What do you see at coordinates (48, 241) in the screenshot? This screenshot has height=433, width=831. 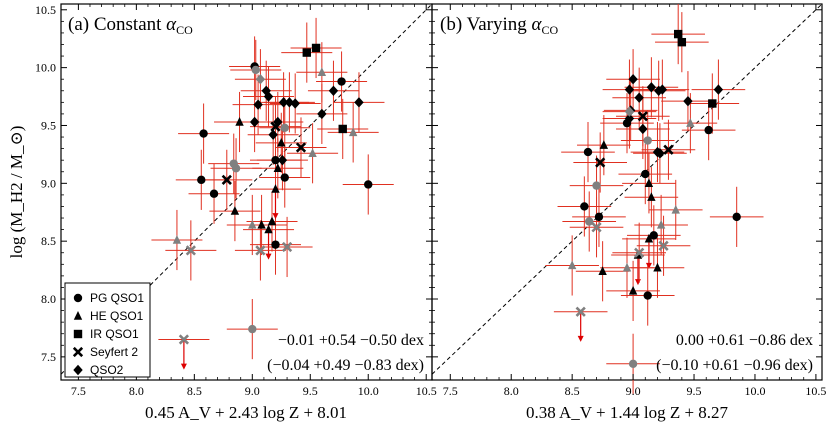 I see `y-tick-label: 8.5` at bounding box center [48, 241].